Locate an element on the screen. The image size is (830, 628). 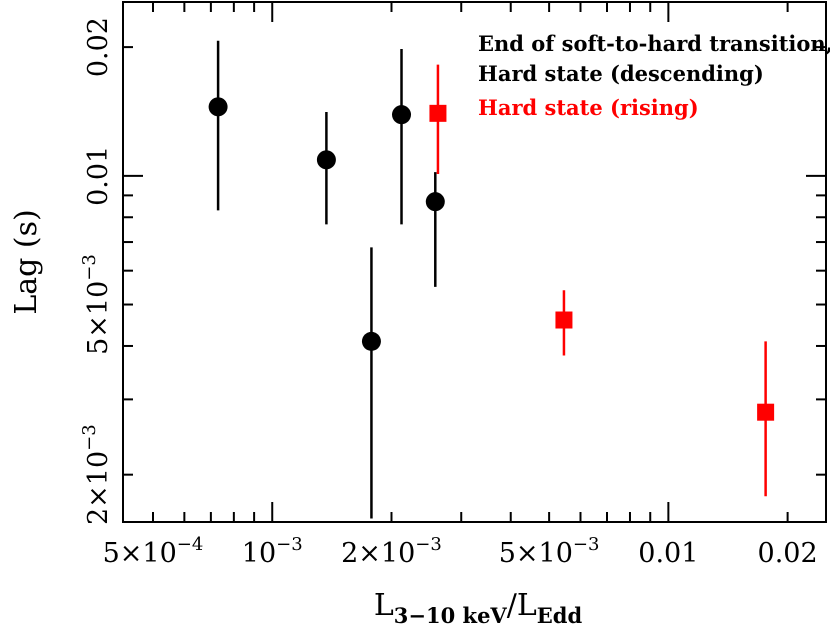
x-tick-label-1: 10−3 is located at coordinates (272, 551).